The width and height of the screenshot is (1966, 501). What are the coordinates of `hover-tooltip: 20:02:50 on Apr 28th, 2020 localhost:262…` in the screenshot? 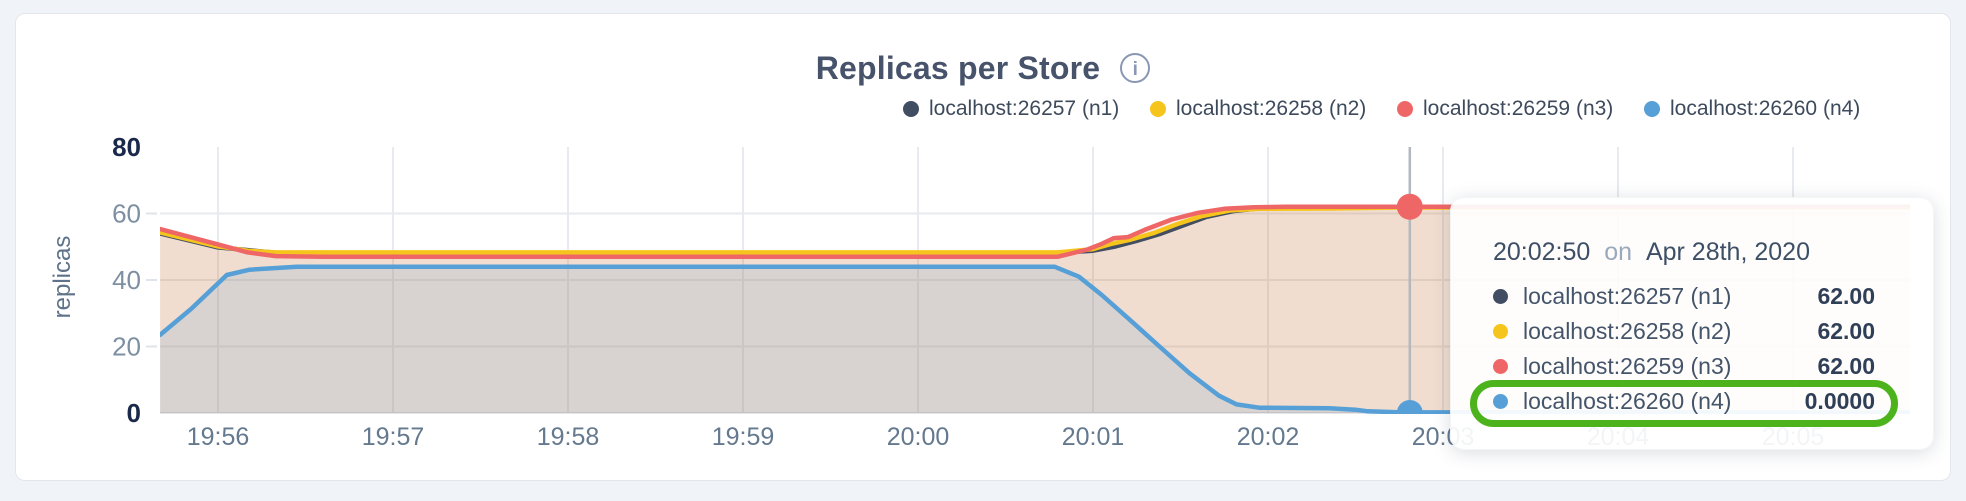 It's located at (1692, 323).